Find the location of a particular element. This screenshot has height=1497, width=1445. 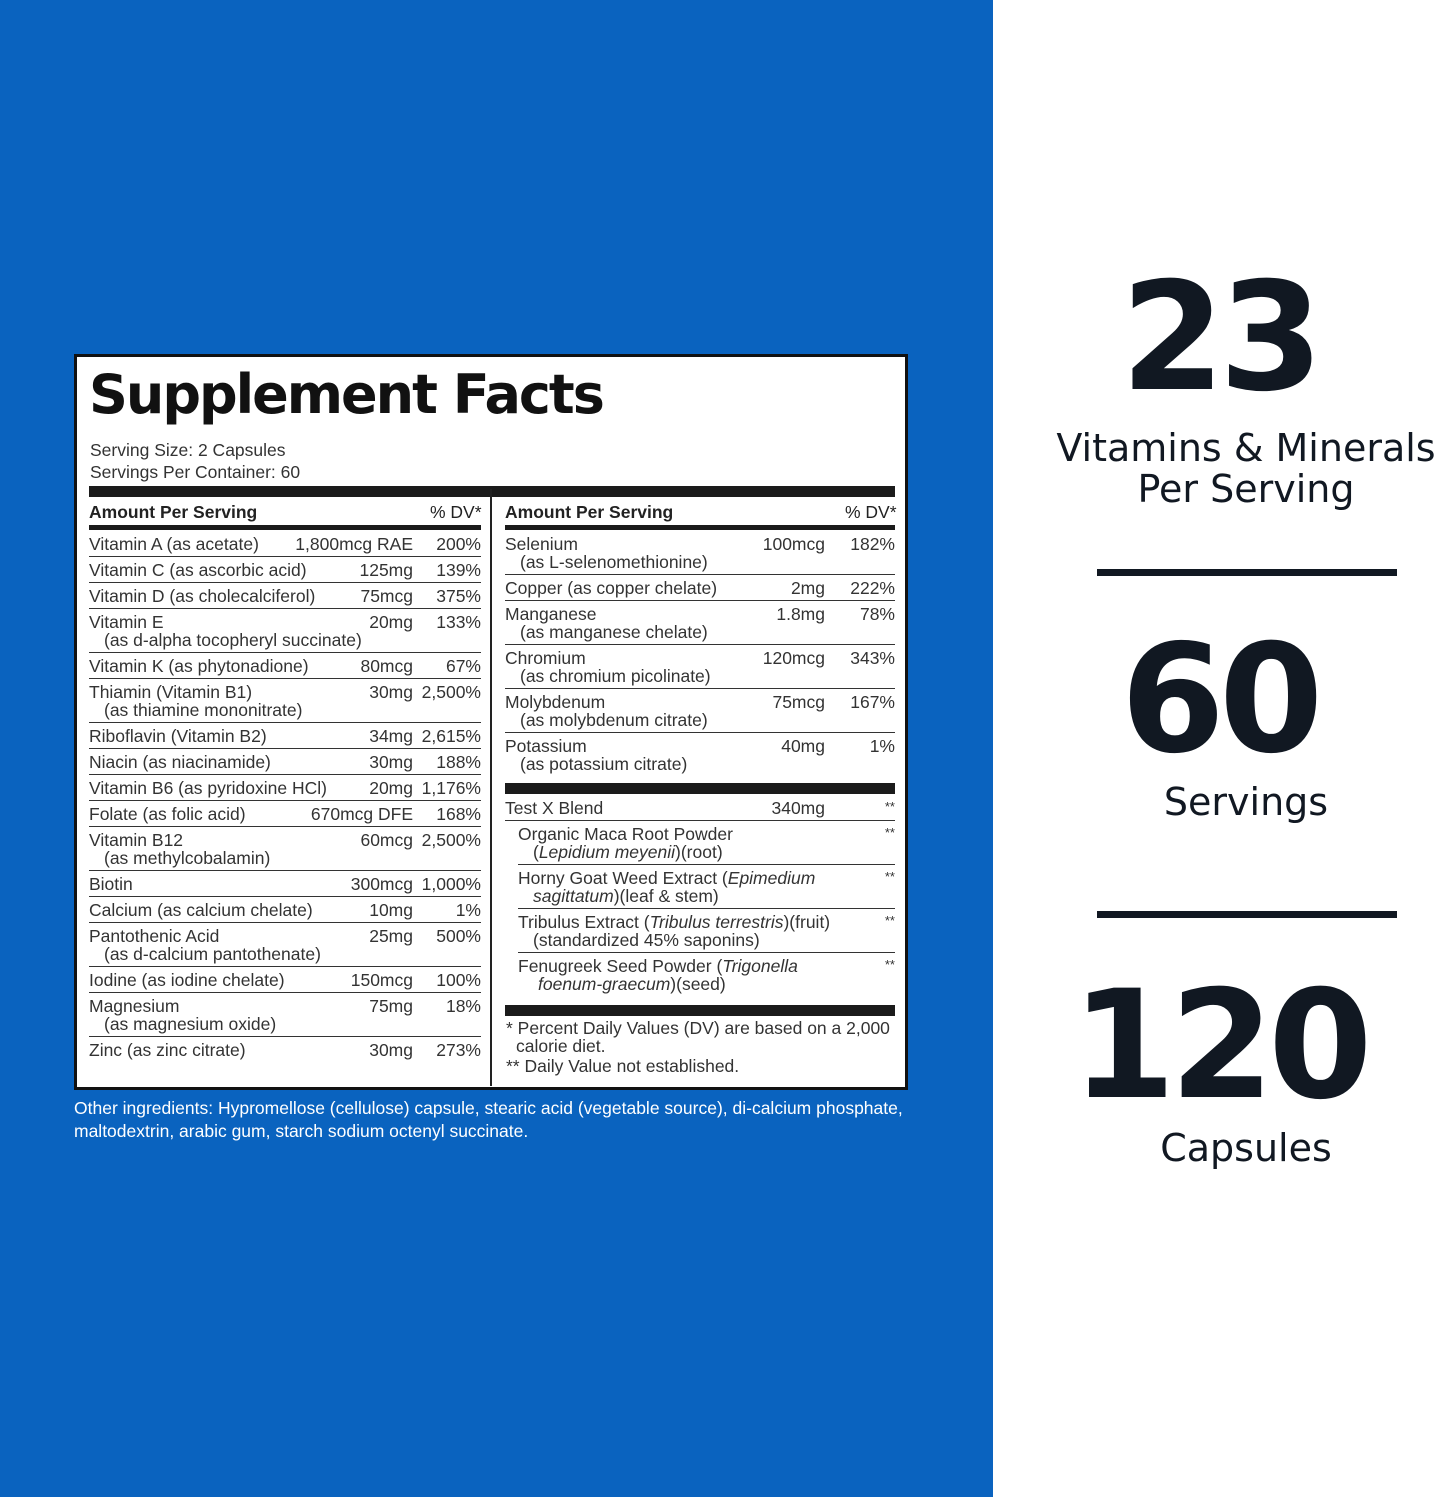

footnote-dv-cont: calorie diet. is located at coordinates (561, 1046).